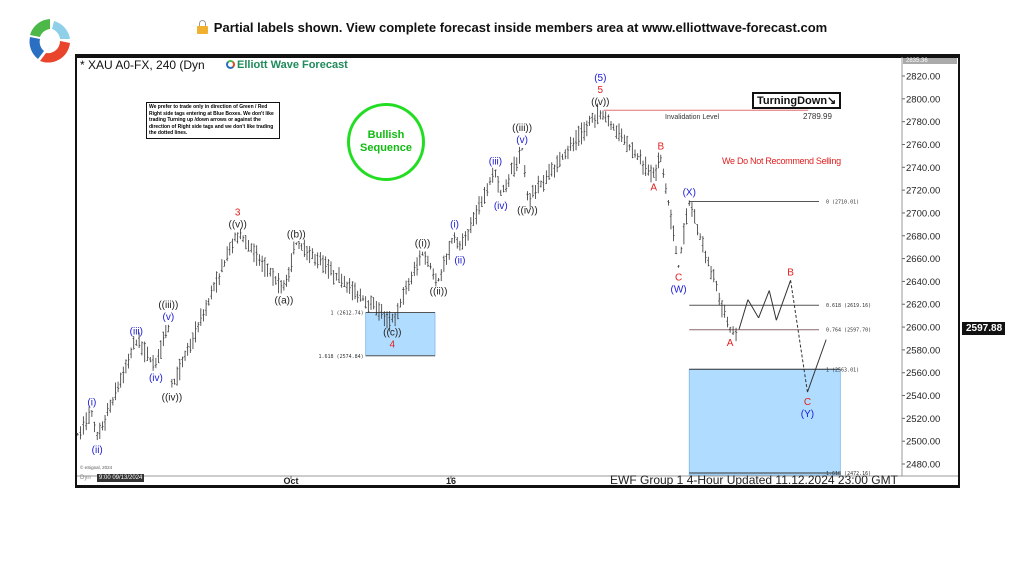 This screenshot has height=573, width=1024. What do you see at coordinates (848, 474) in the screenshot?
I see `fib-level-label: 1.618 (2472.16)` at bounding box center [848, 474].